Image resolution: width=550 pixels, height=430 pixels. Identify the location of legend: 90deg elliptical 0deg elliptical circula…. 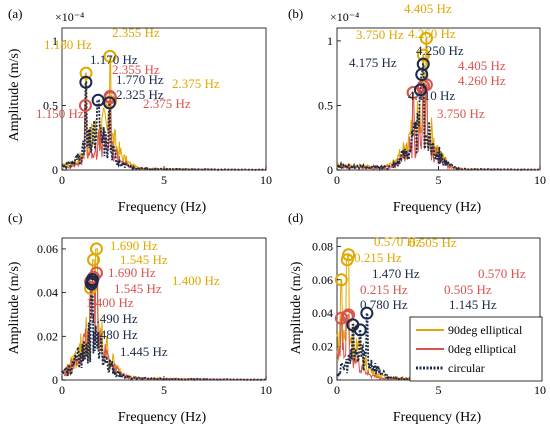
(476, 349).